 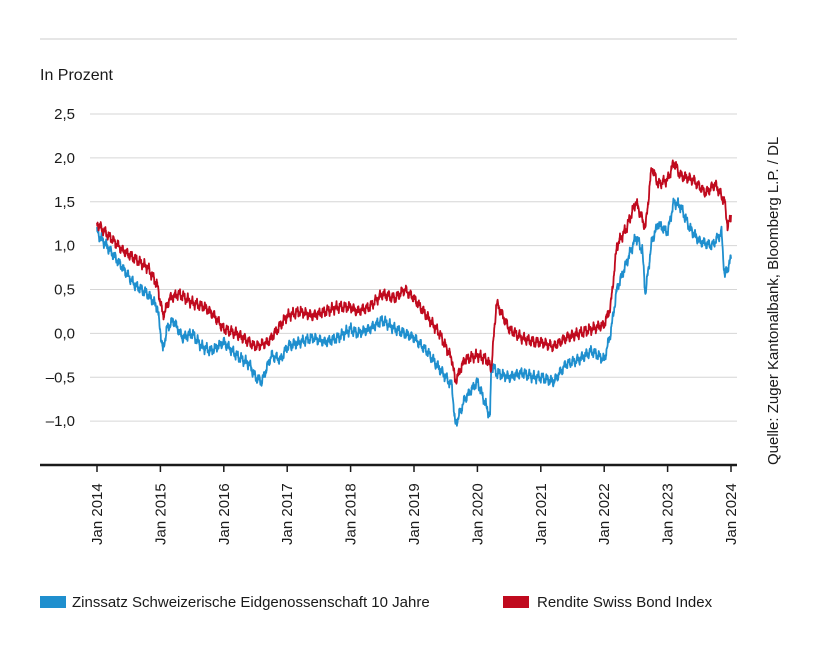 I want to click on y-tick-label: 1,5, so click(x=64, y=202).